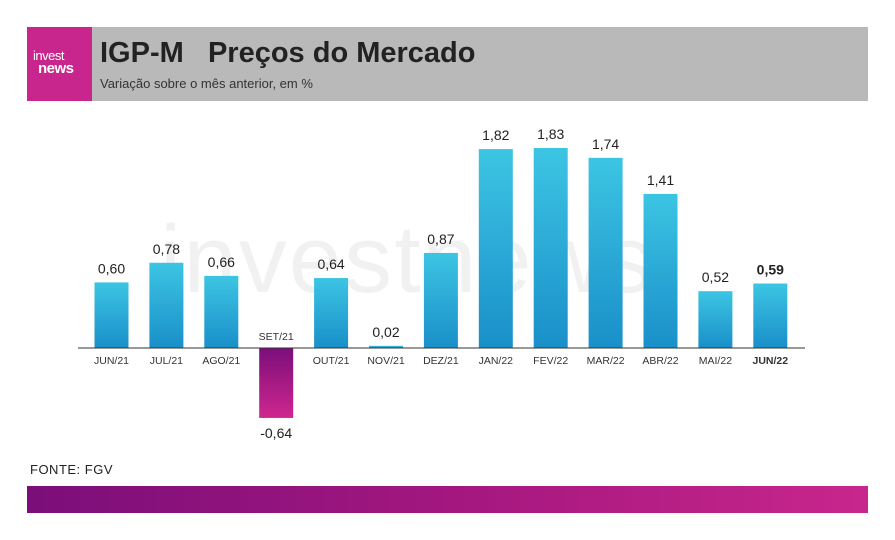 This screenshot has width=895, height=540. What do you see at coordinates (71, 469) in the screenshot?
I see `source-note: FONTE: FGV` at bounding box center [71, 469].